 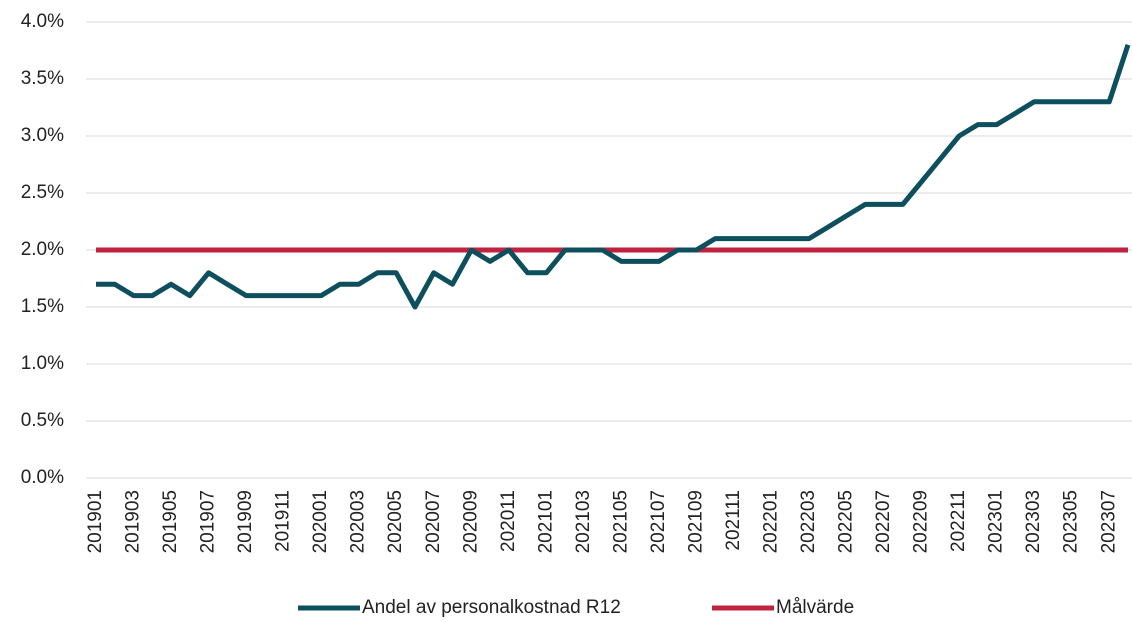 I want to click on y-tick-label: 3.0%, so click(x=42, y=135).